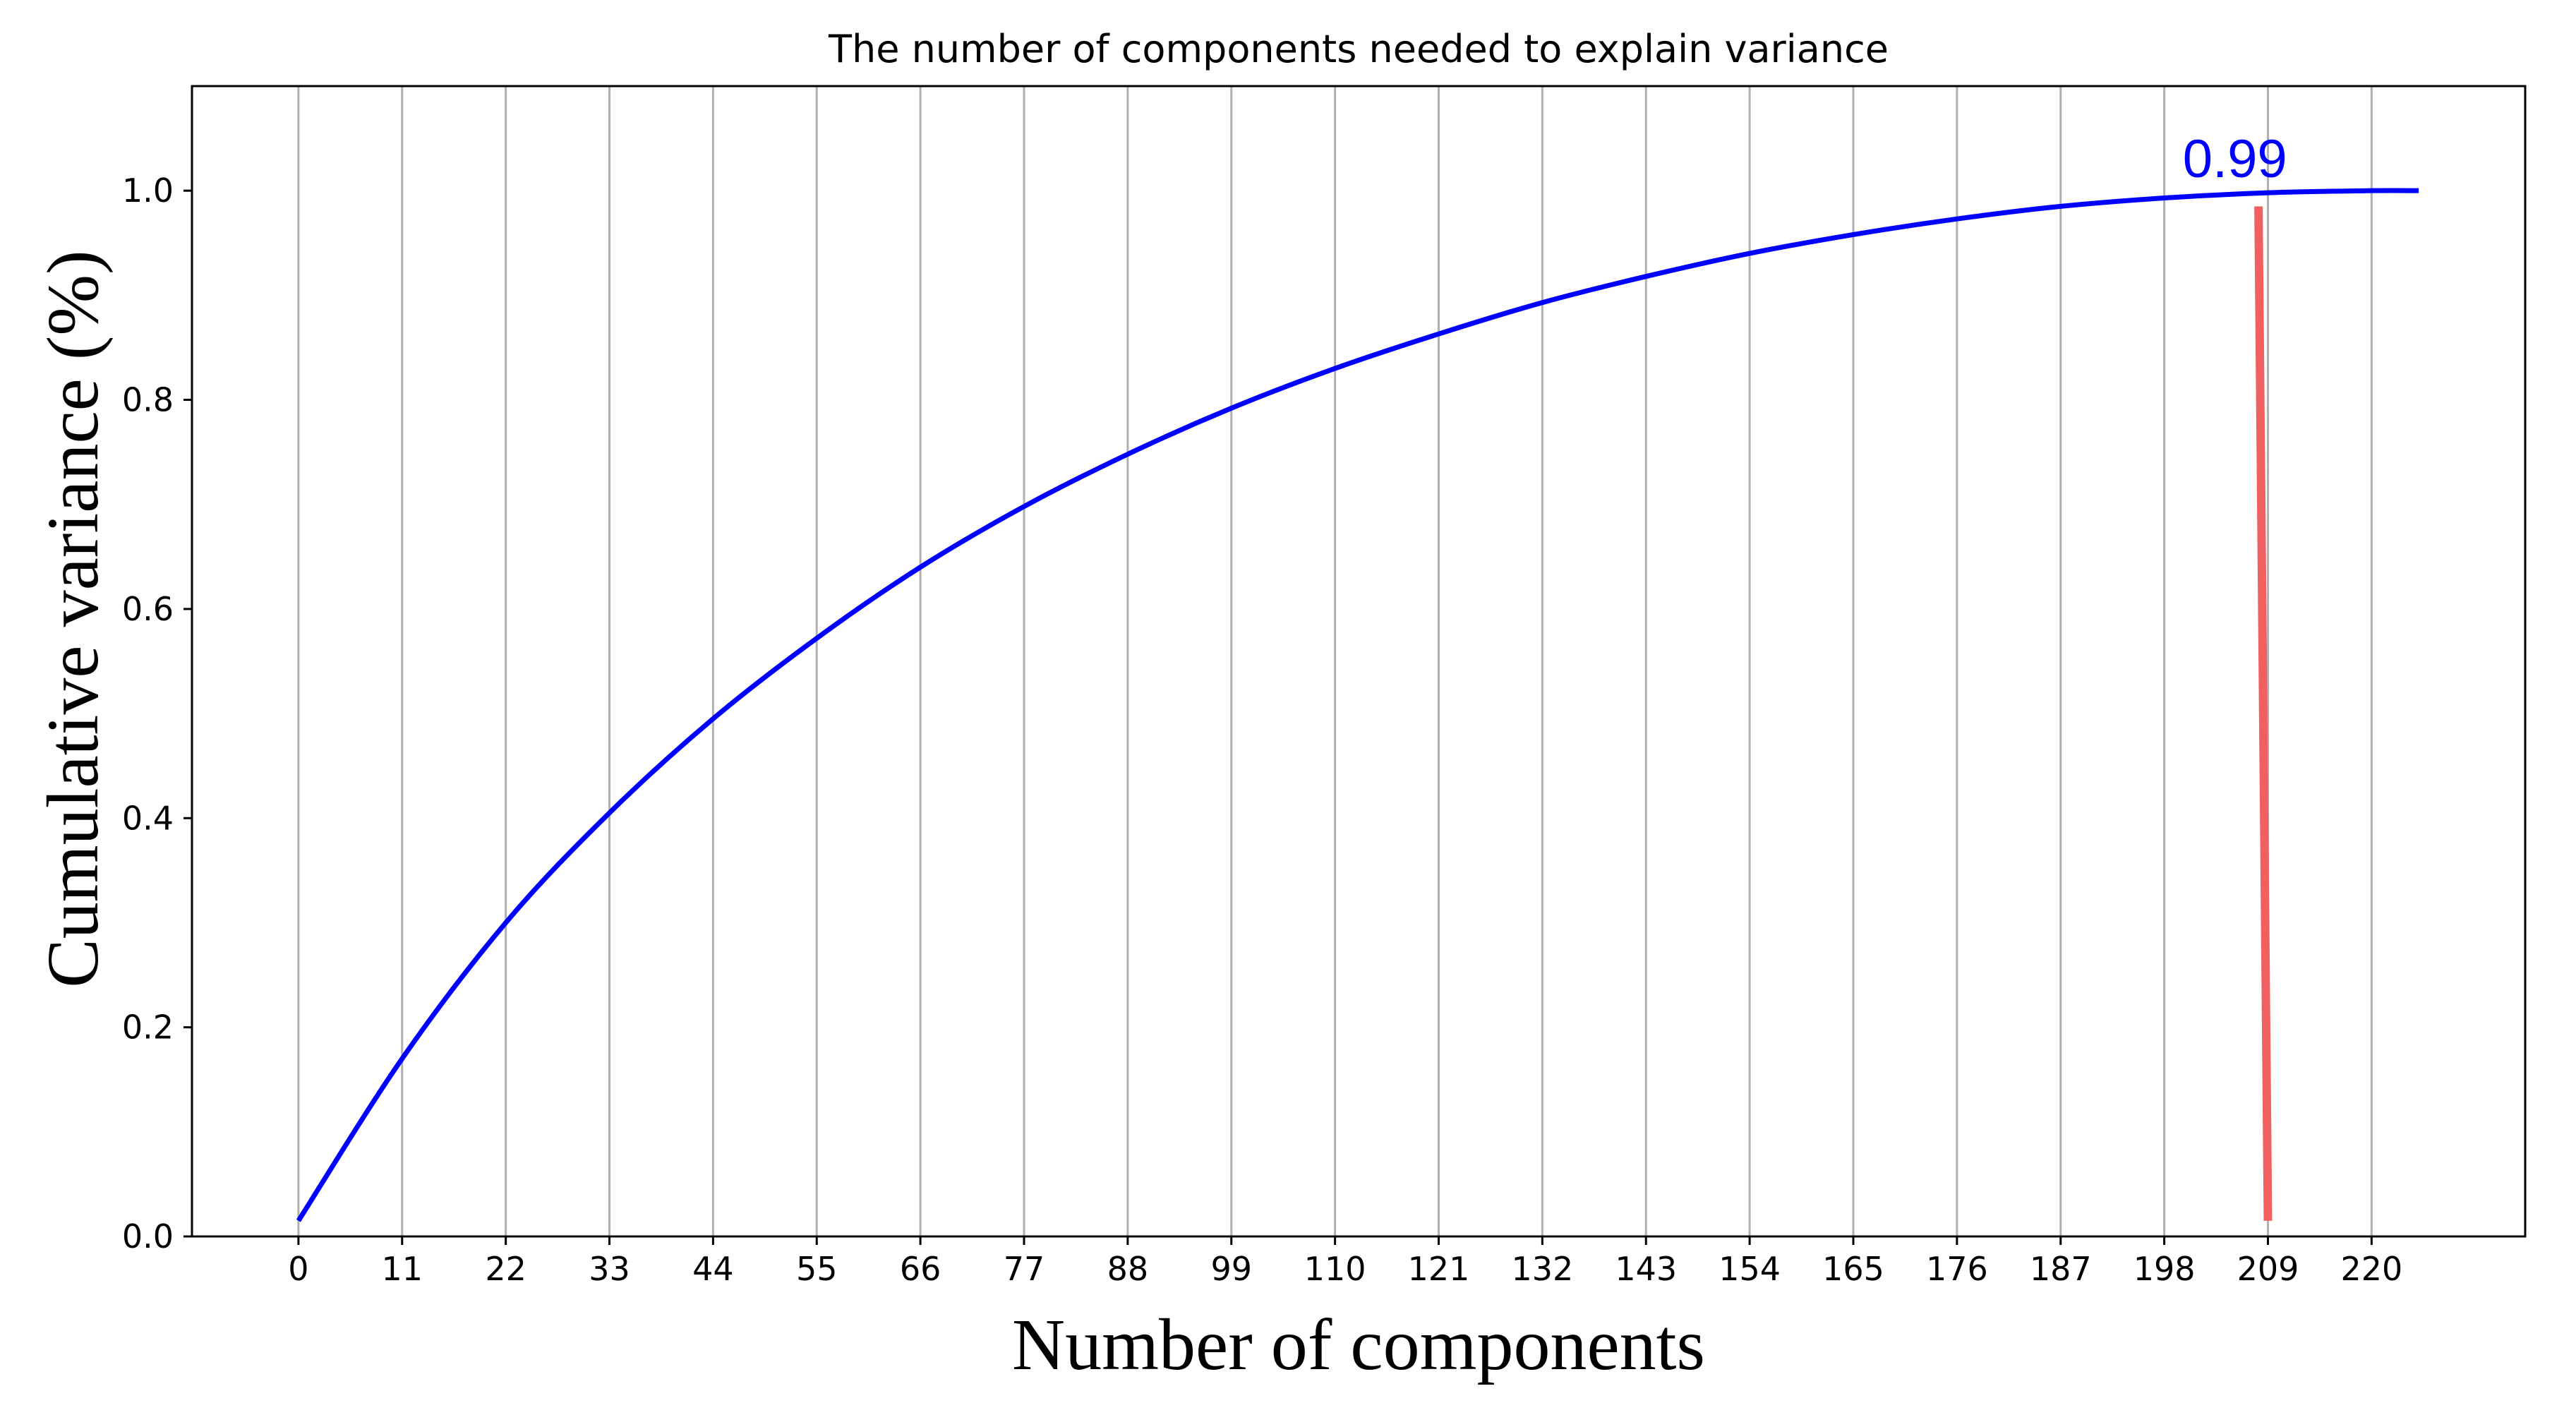 This screenshot has height=1403, width=2576. I want to click on y-tick-label: 0.0, so click(148, 1236).